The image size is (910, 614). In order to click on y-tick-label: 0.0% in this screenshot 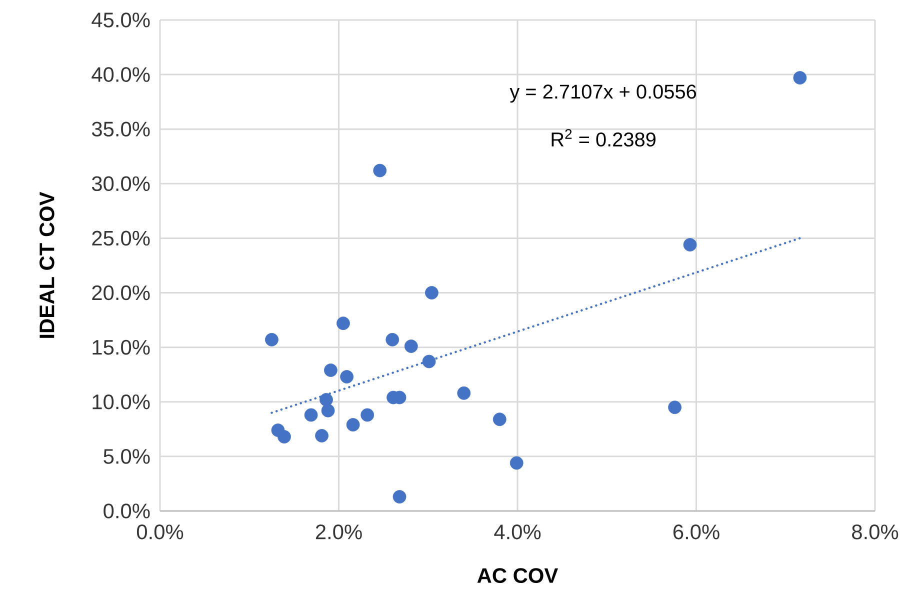, I will do `click(127, 511)`.